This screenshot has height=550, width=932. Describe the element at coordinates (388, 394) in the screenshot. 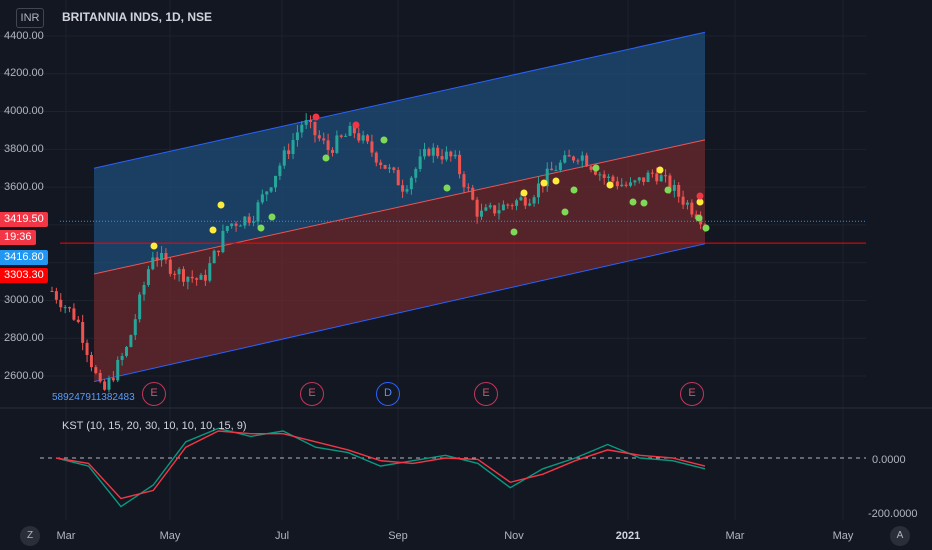

I see `dividend-event-icon: D` at that location.